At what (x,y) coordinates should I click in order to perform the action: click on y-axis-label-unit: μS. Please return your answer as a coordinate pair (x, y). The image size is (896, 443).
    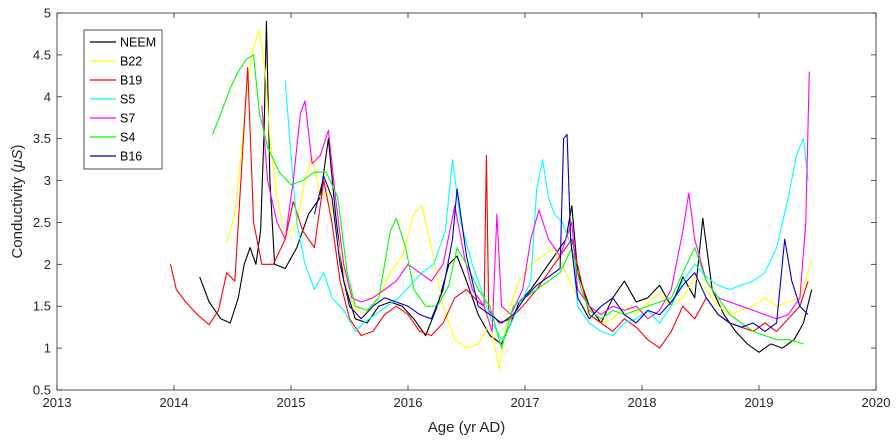
    Looking at the image, I should click on (17, 158).